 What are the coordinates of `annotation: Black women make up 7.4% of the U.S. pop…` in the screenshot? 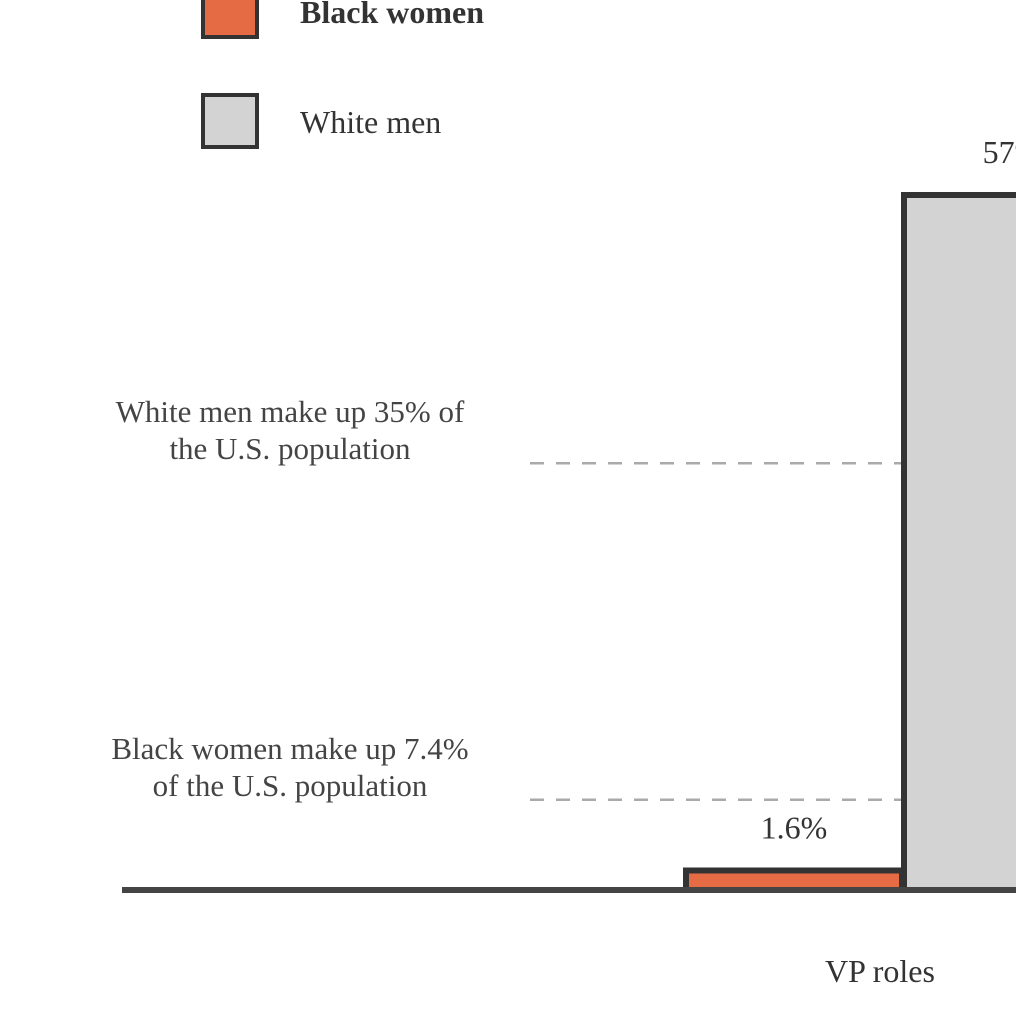 It's located at (290, 766).